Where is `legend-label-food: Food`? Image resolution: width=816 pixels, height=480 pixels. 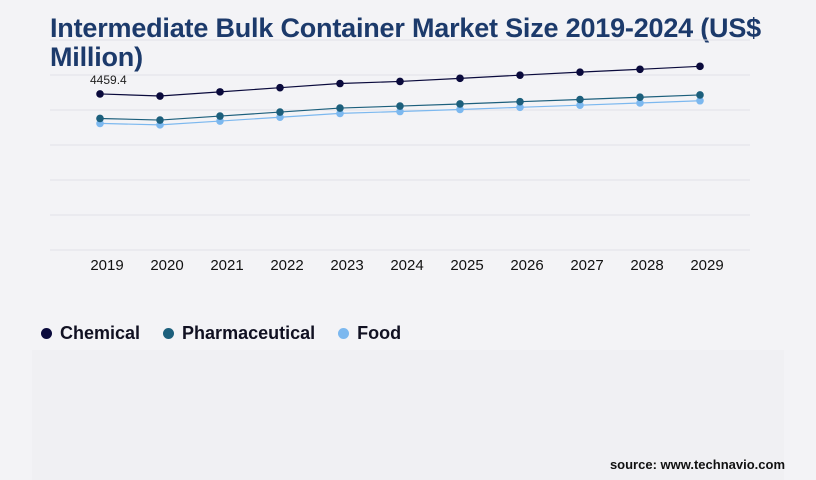 legend-label-food: Food is located at coordinates (379, 333).